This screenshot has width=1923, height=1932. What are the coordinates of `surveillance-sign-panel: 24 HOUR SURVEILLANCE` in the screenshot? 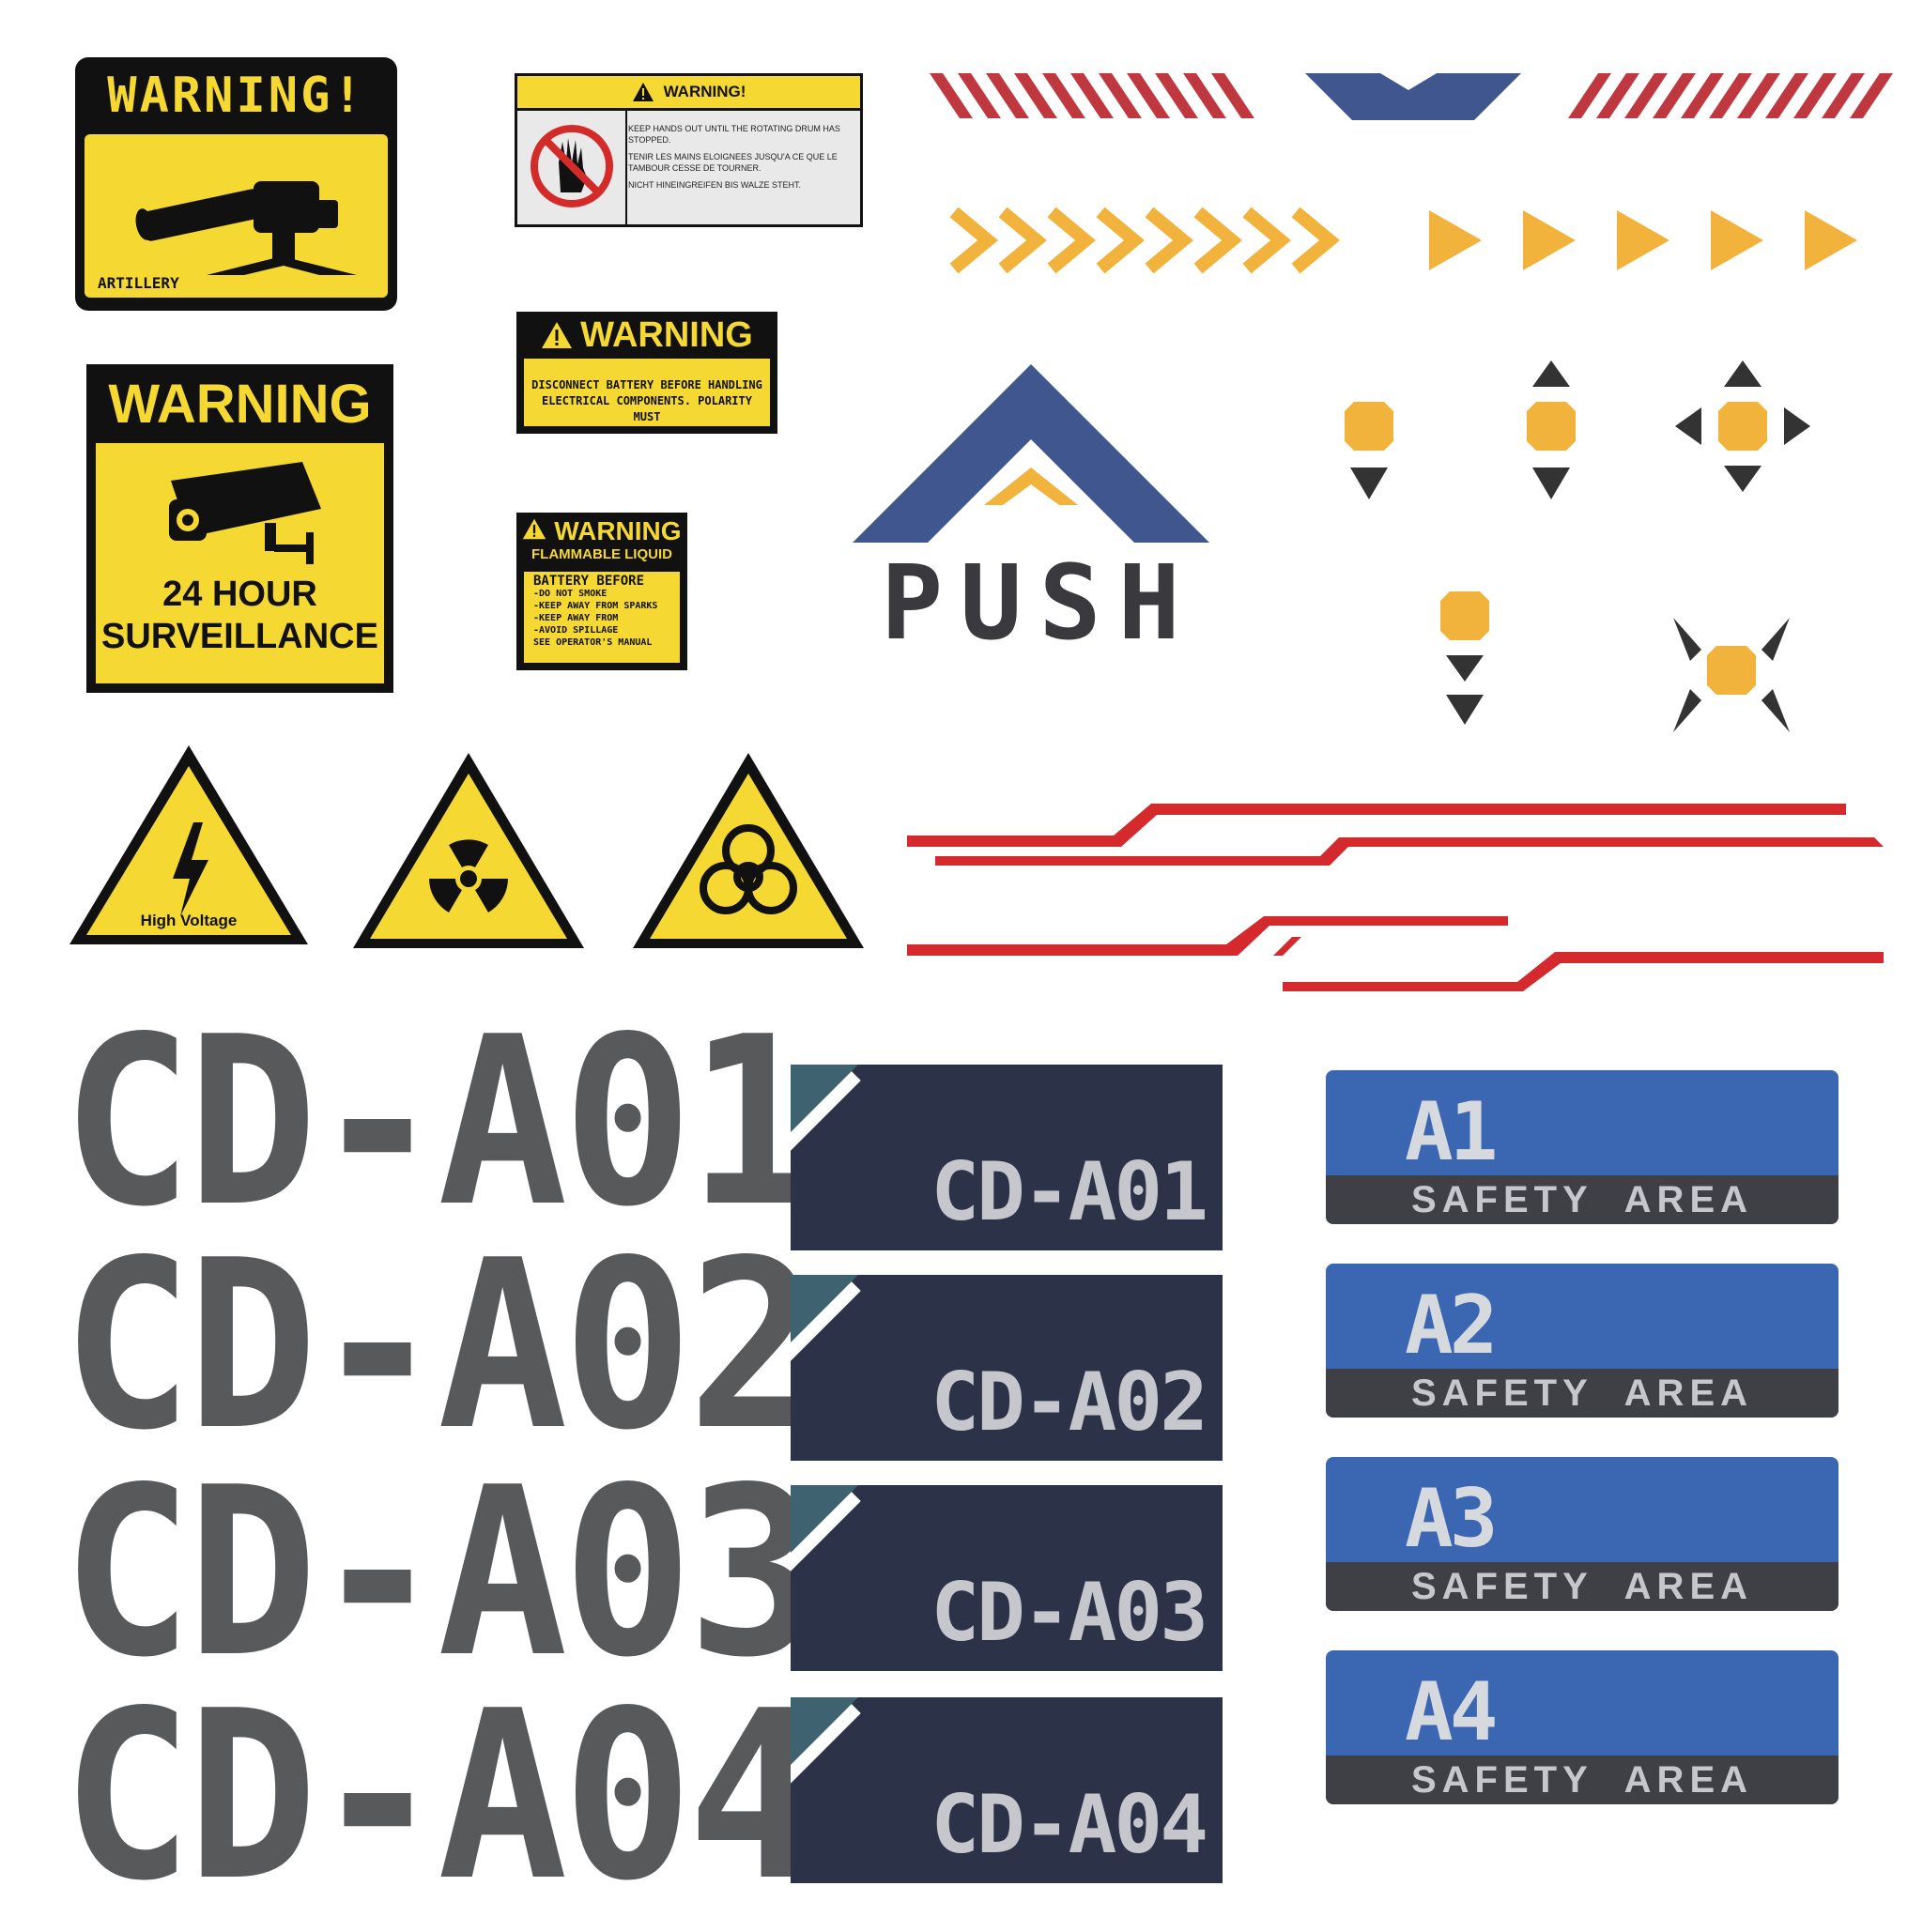 It's located at (240, 563).